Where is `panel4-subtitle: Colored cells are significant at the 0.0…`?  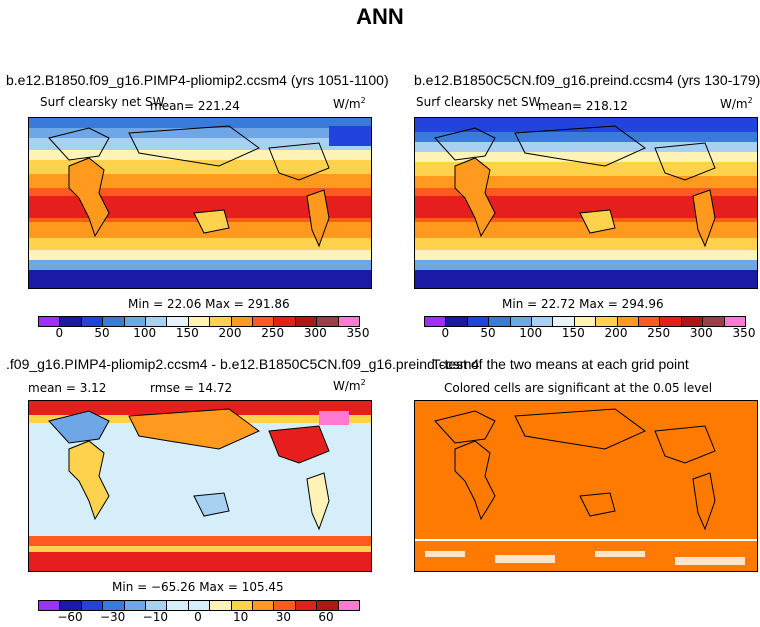 panel4-subtitle: Colored cells are significant at the 0.0… is located at coordinates (578, 388).